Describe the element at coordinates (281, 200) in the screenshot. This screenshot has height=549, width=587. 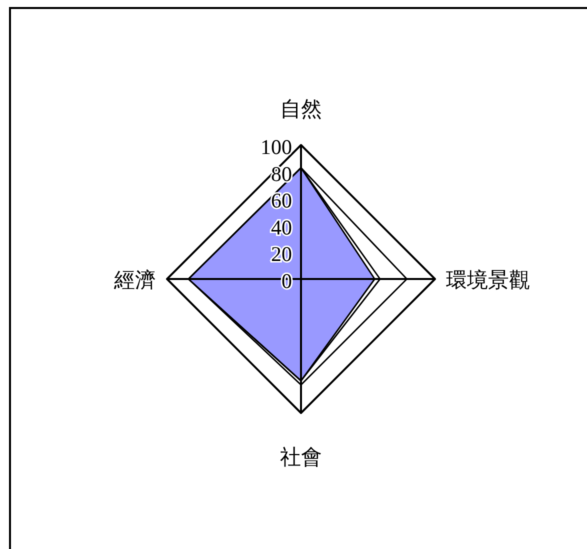
I see `y-tick-label: 60` at that location.